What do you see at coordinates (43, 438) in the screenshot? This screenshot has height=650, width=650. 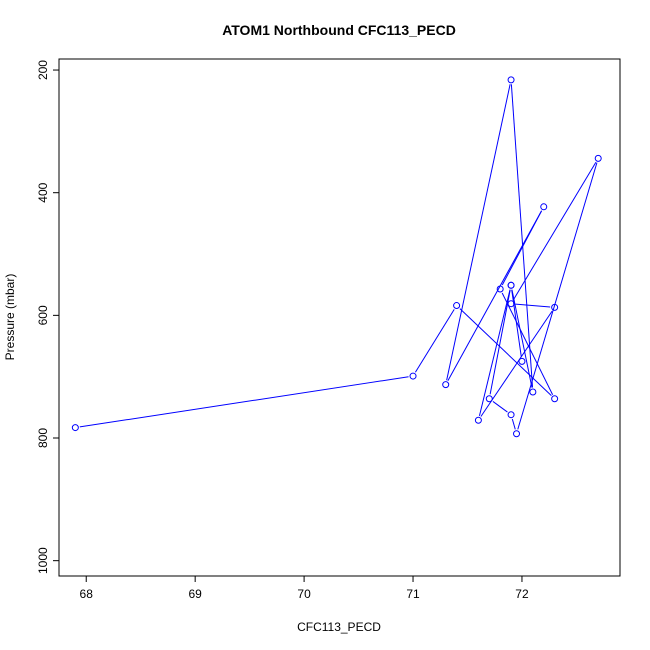 I see `y-tick-label: 800` at bounding box center [43, 438].